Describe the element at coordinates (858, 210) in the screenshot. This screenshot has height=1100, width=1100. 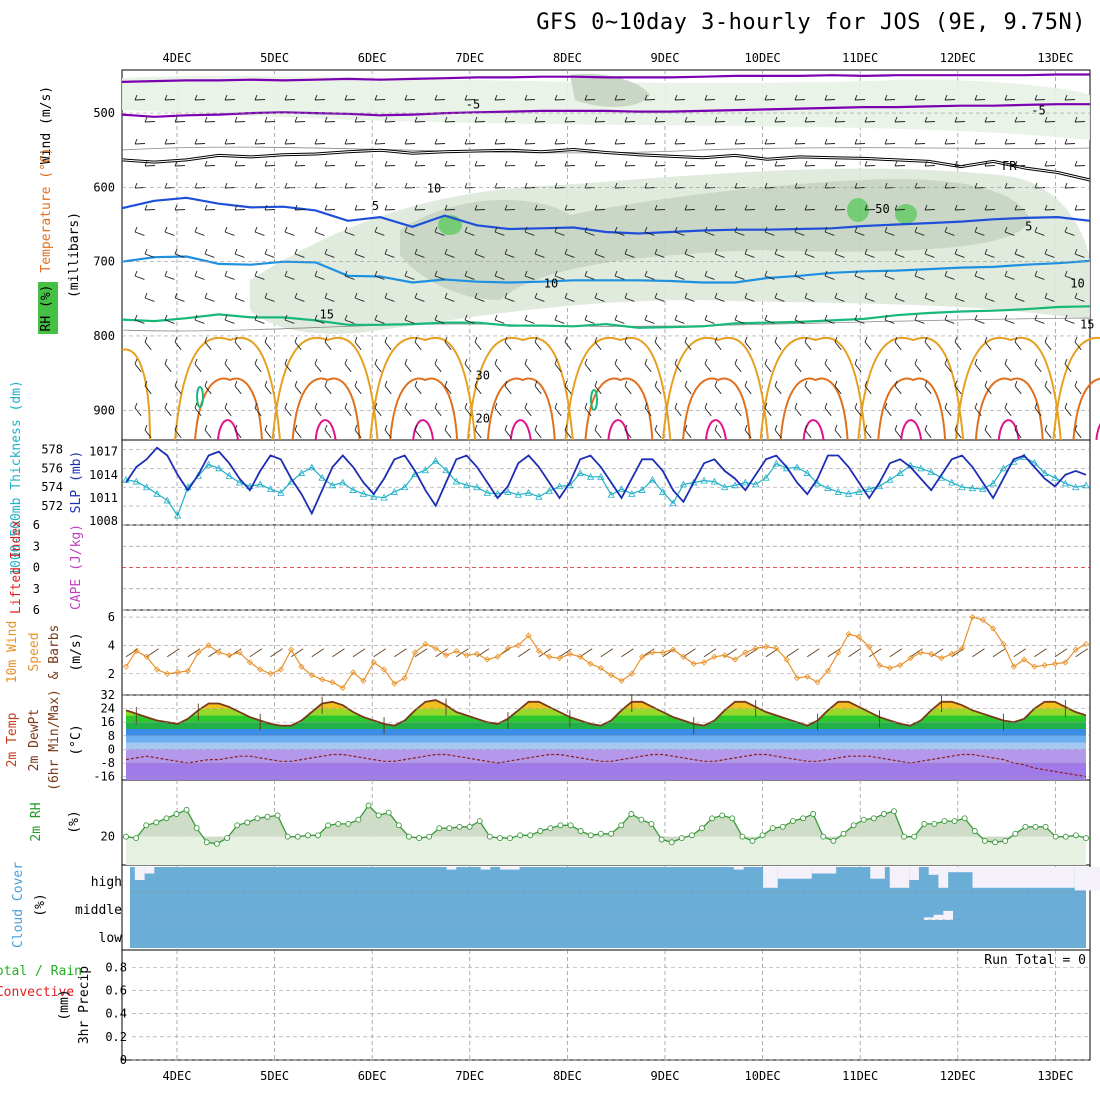
I see `rh-peak` at that location.